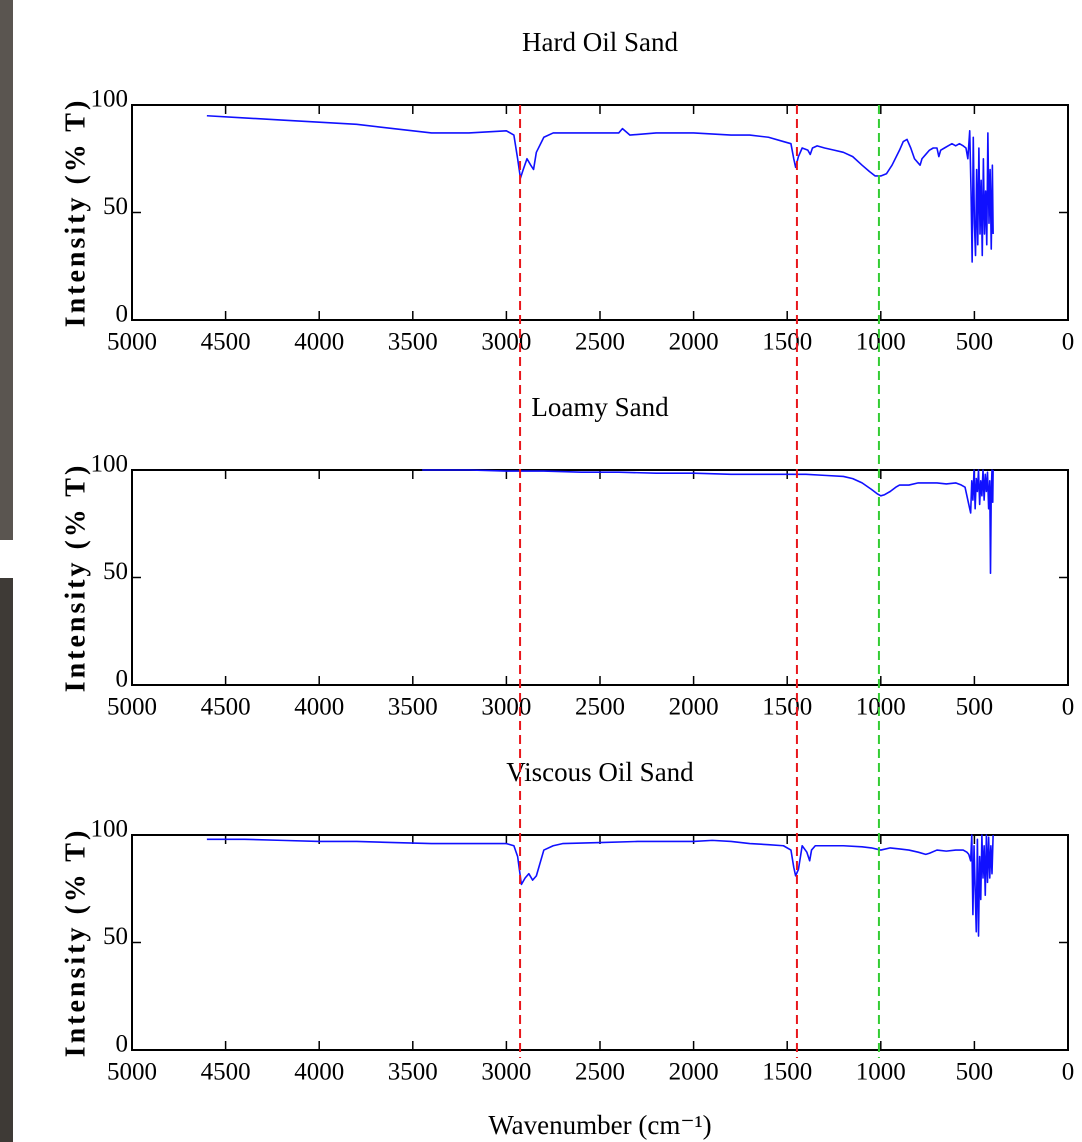 The image size is (1082, 1142). I want to click on x-axis-label: Wavenumber (cm⁻¹), so click(599, 1125).